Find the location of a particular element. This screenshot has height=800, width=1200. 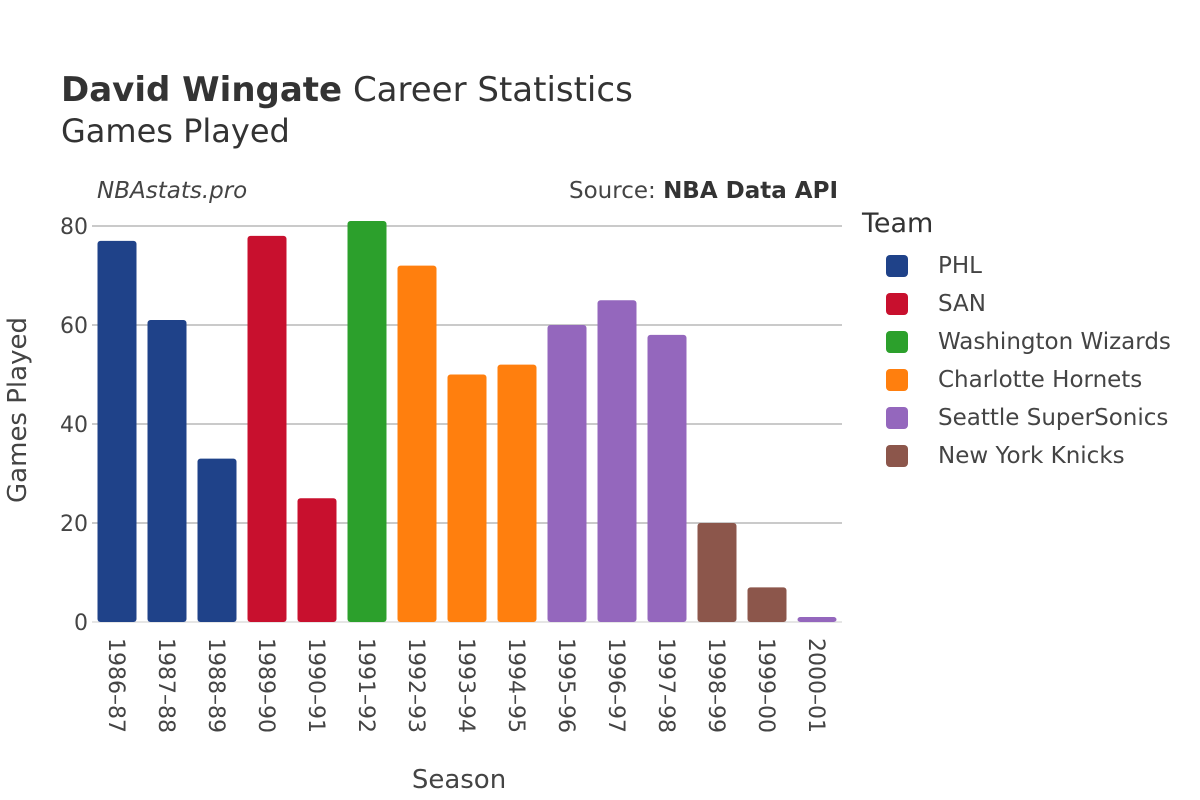

x-tick-label: 1991–92 is located at coordinates (365, 685).